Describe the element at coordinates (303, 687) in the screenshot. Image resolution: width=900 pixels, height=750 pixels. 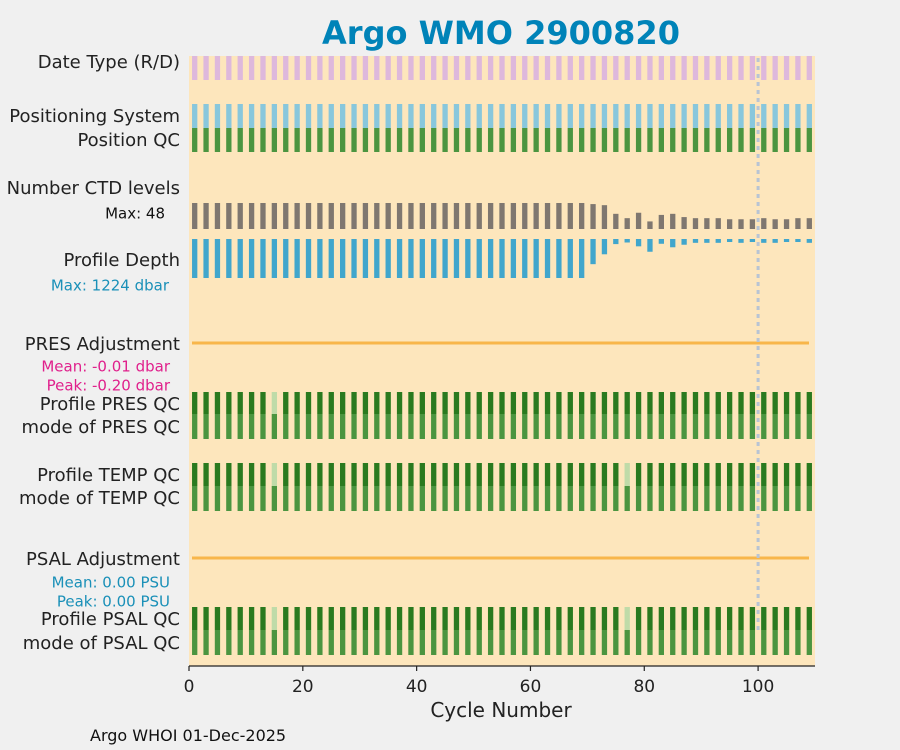
I see `x-tick-label: 20` at that location.